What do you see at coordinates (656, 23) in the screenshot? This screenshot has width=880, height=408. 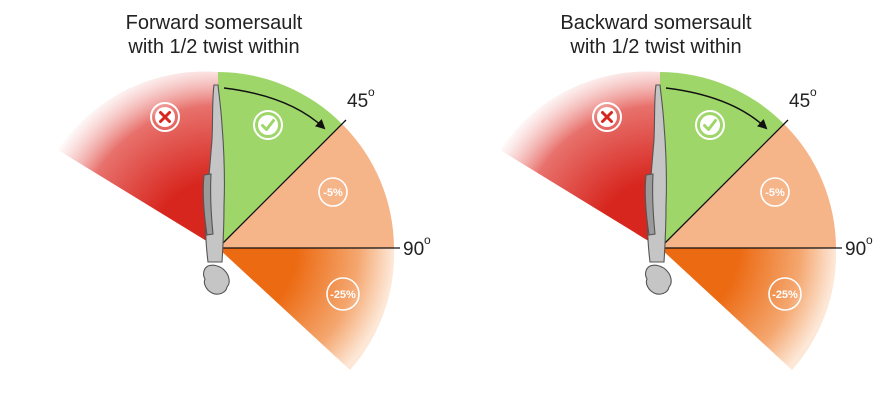 I see `panel-title-line1: Backward somersault` at bounding box center [656, 23].